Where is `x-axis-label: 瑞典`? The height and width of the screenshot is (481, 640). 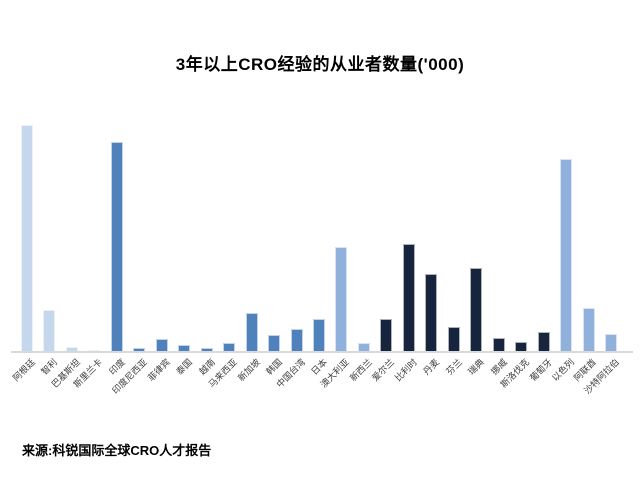
x-axis-label: 瑞典 is located at coordinates (476, 367).